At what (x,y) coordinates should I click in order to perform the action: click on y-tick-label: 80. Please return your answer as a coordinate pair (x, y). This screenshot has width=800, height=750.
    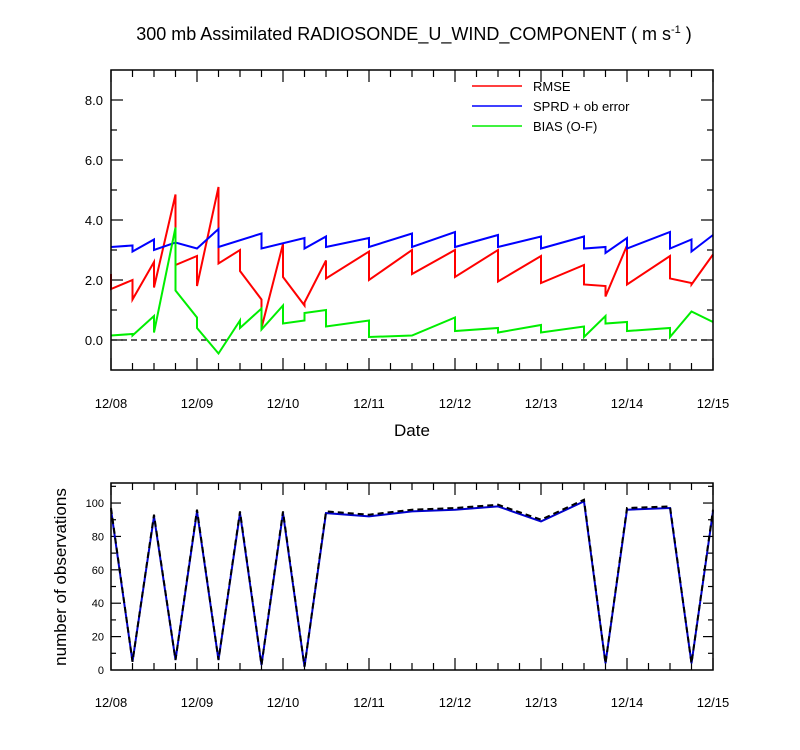
    Looking at the image, I should click on (98, 537).